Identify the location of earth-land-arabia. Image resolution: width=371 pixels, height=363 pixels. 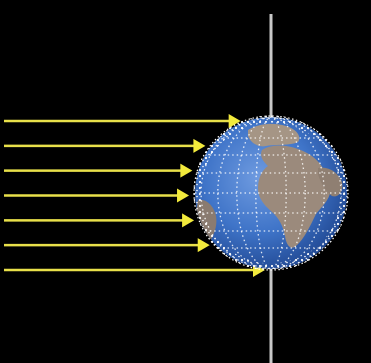
(330, 182).